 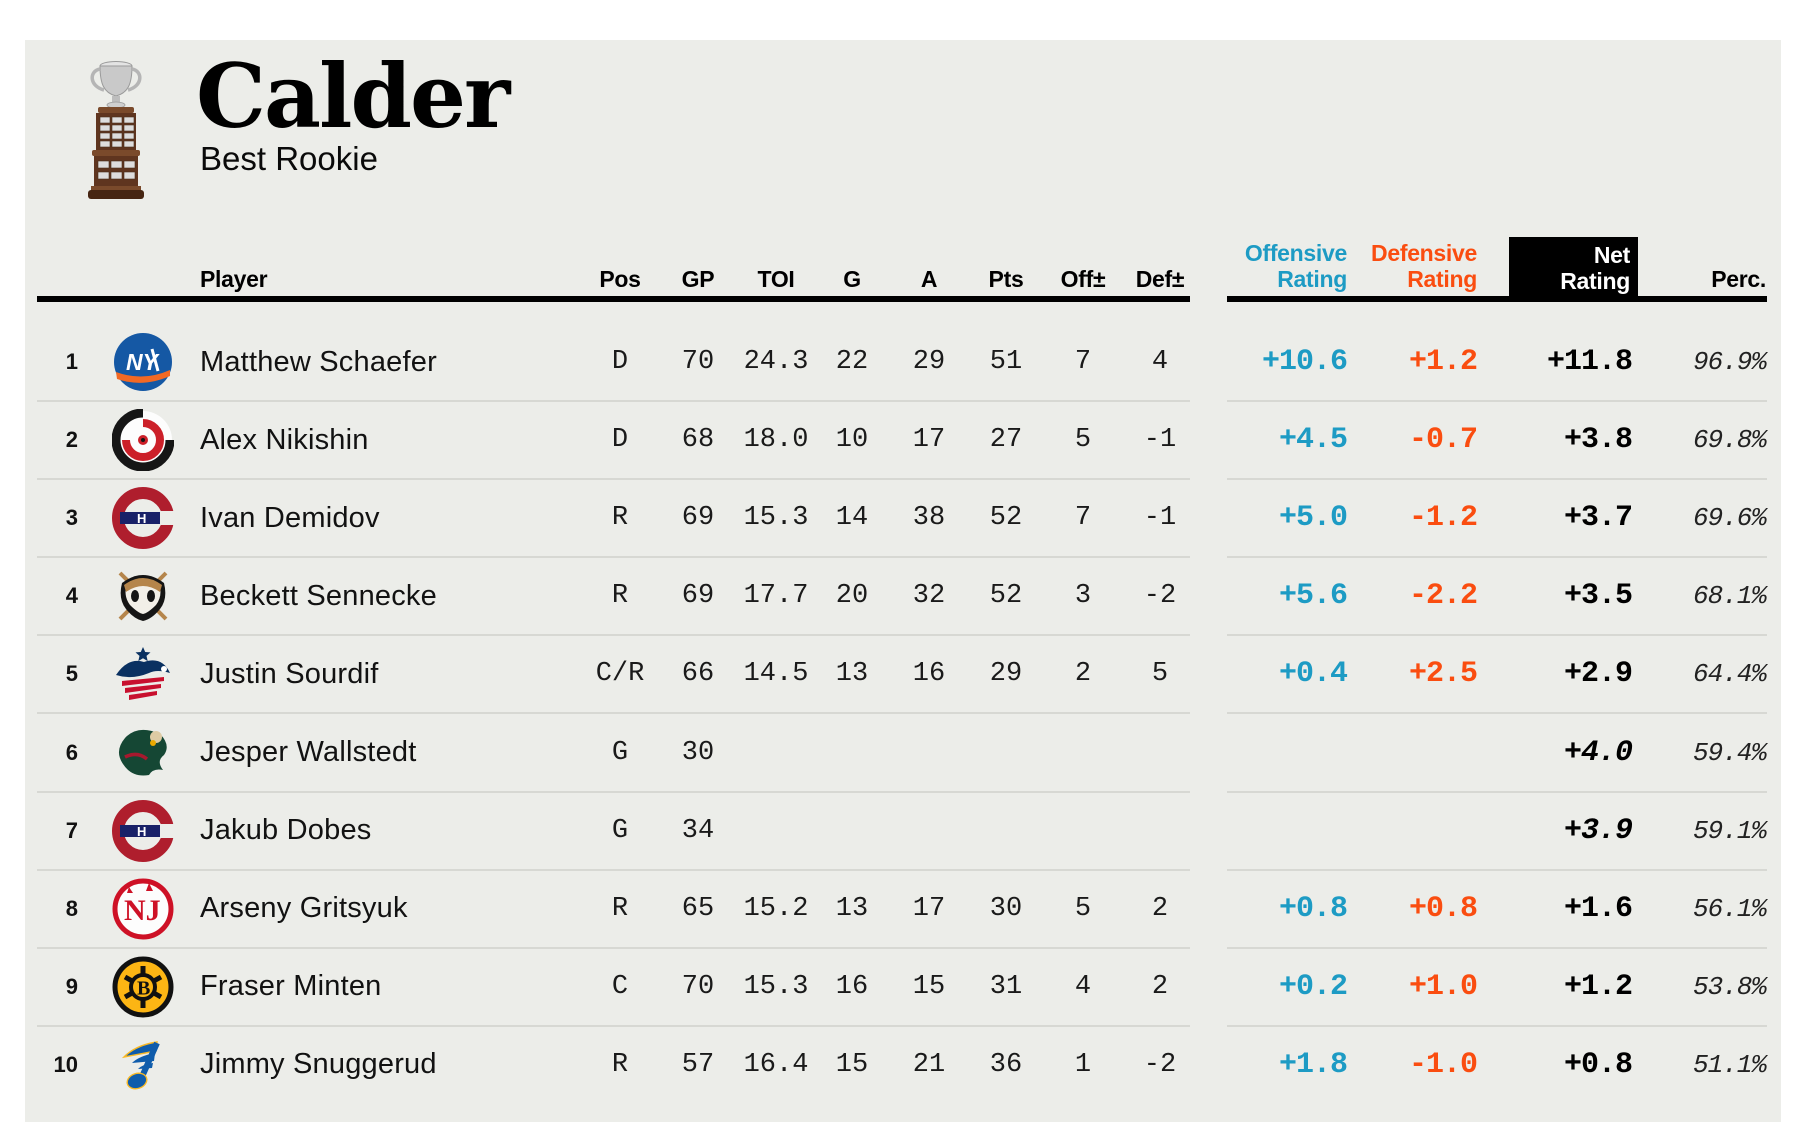 I want to click on calder-trophy-icon, so click(x=116, y=129).